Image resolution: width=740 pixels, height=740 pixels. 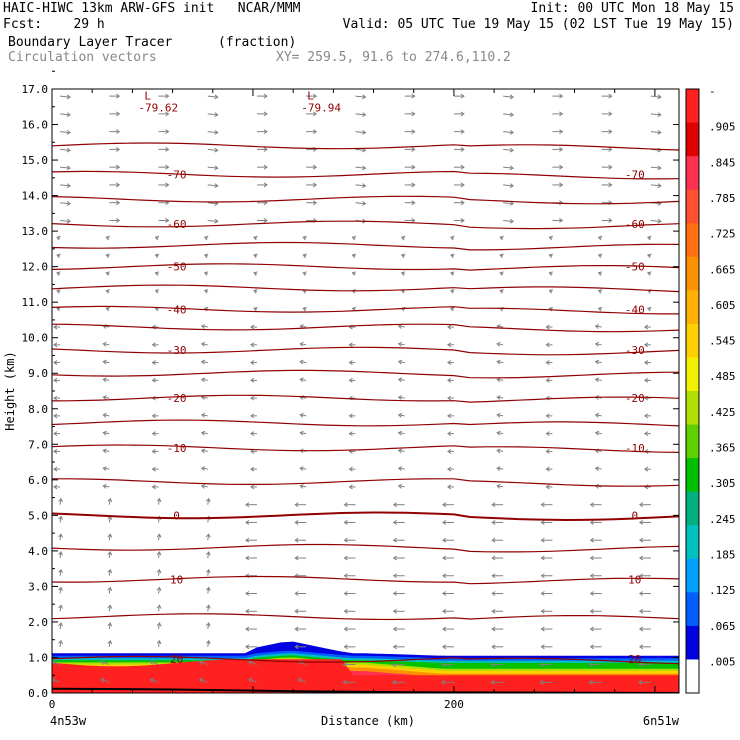 What do you see at coordinates (38, 657) in the screenshot?
I see `y-tick-label: 1.0` at bounding box center [38, 657].